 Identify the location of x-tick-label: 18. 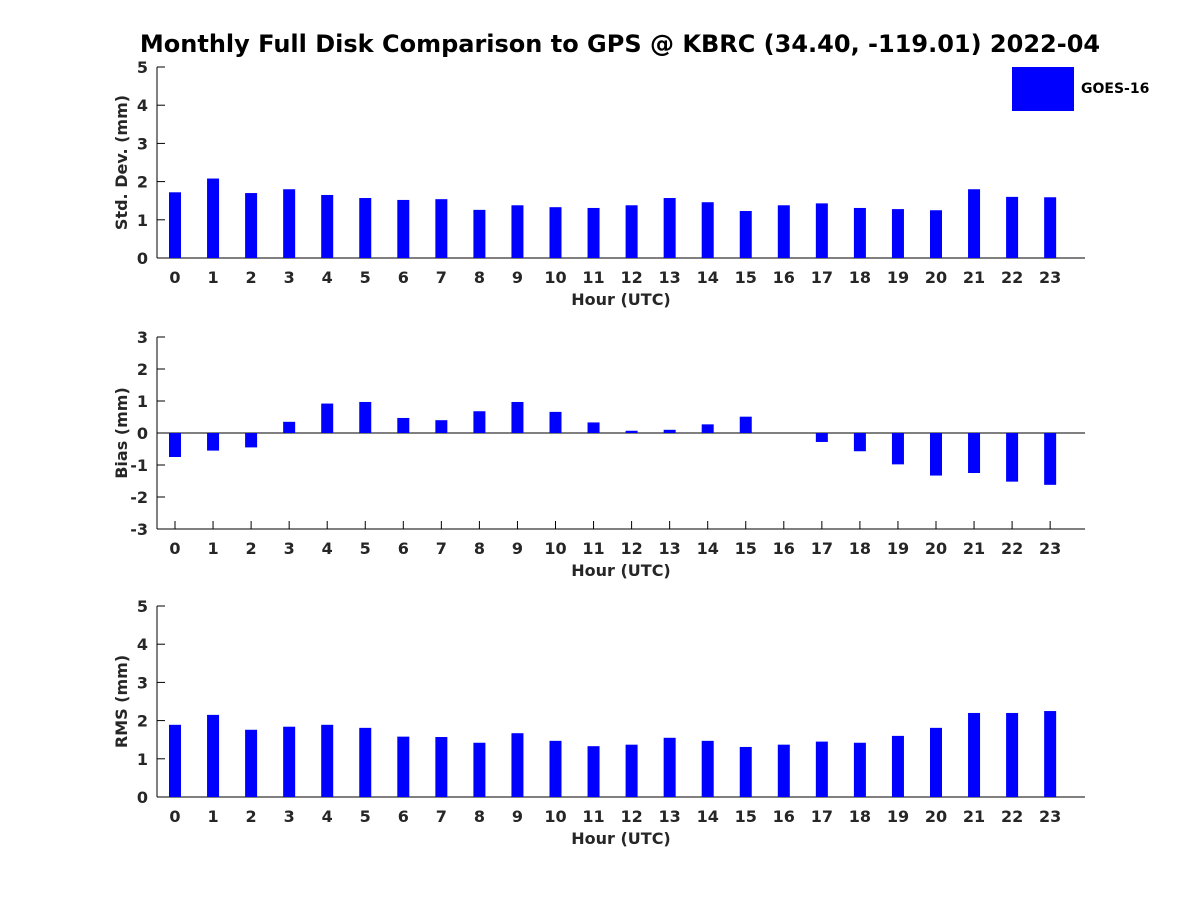
(860, 816).